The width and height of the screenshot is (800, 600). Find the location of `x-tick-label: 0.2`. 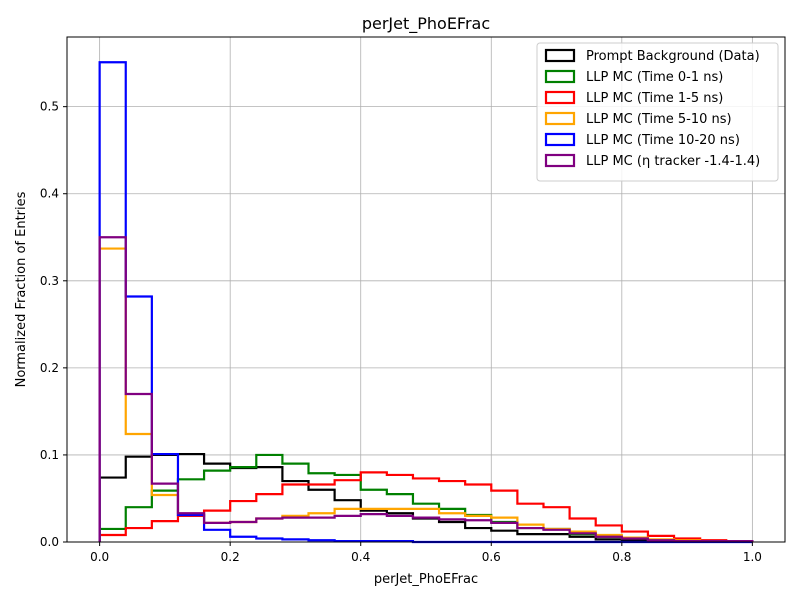

x-tick-label: 0.2 is located at coordinates (230, 557).